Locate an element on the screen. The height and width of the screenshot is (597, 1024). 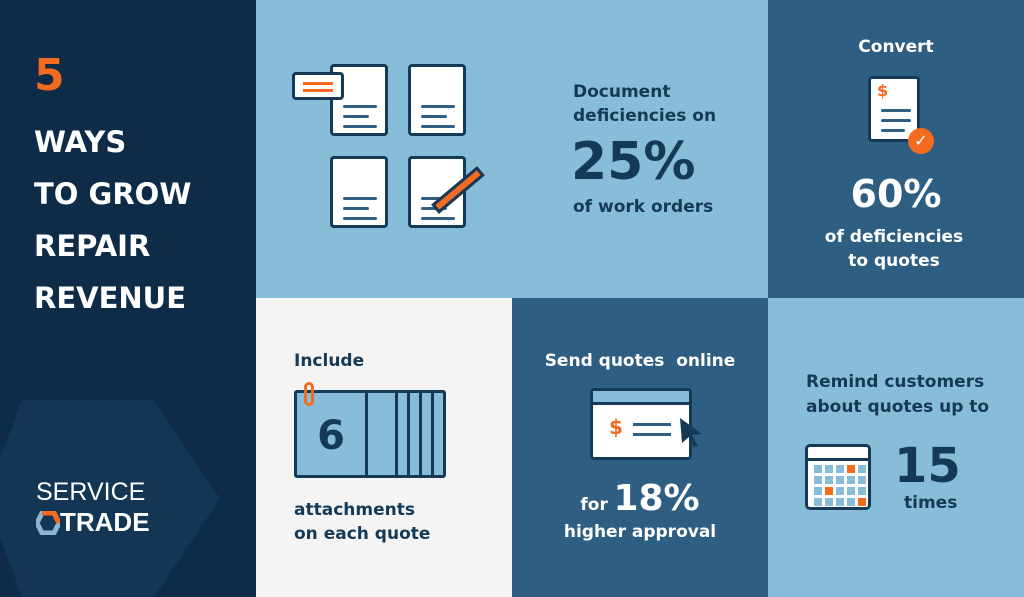
title-text: WAYS TO GROW REPAIR REVENUE is located at coordinates (112, 220).